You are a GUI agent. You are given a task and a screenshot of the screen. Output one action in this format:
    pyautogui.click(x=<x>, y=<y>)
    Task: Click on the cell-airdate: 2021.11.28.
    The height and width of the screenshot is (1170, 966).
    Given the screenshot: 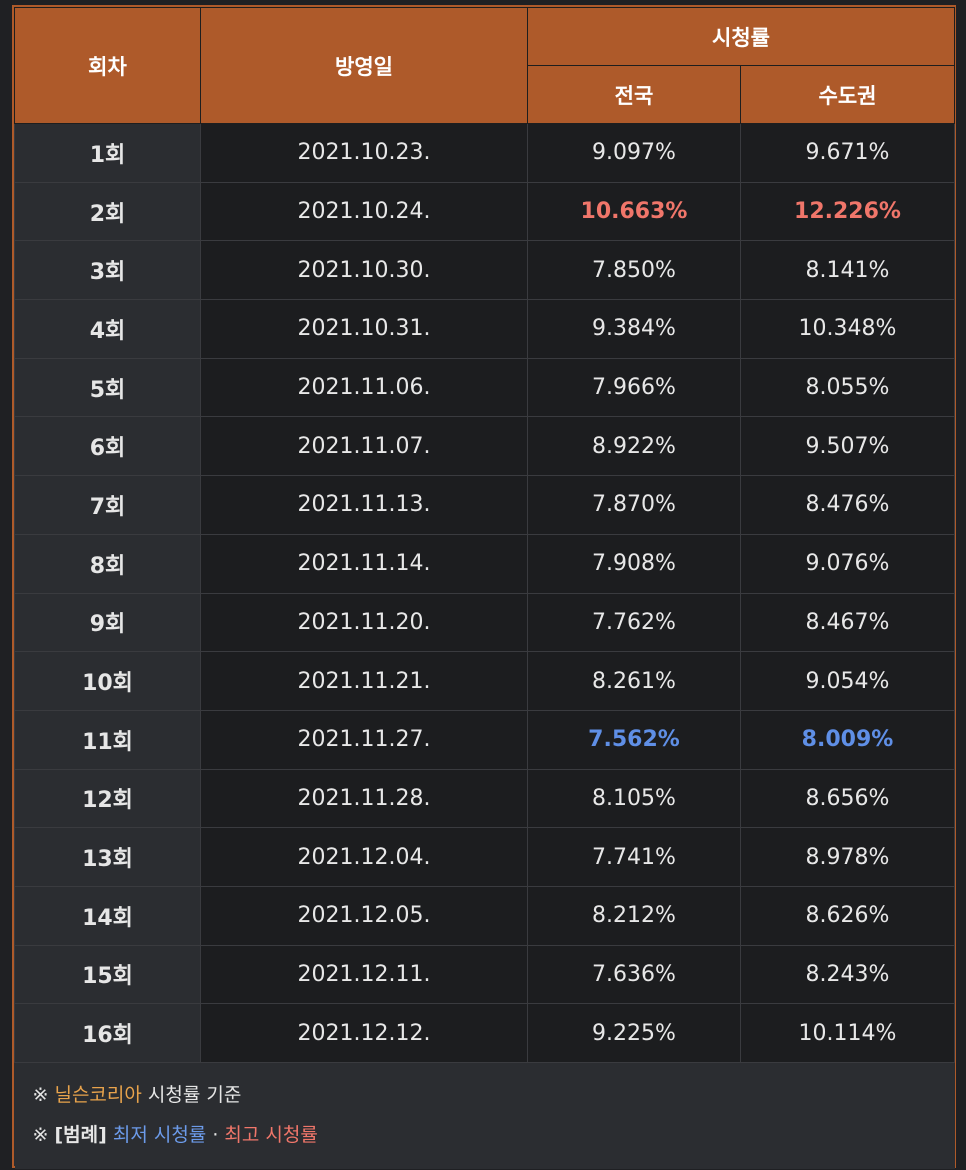 What is the action you would take?
    pyautogui.click(x=364, y=798)
    